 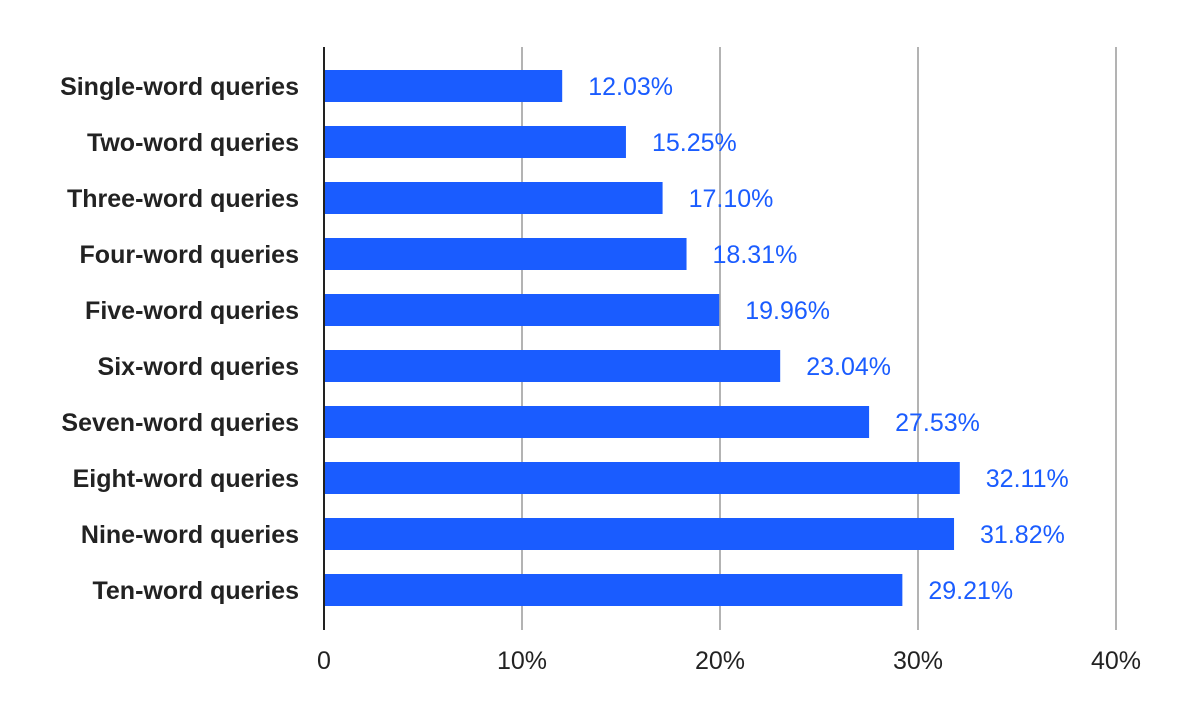 I want to click on category-label: Nine-word queries, so click(x=190, y=535).